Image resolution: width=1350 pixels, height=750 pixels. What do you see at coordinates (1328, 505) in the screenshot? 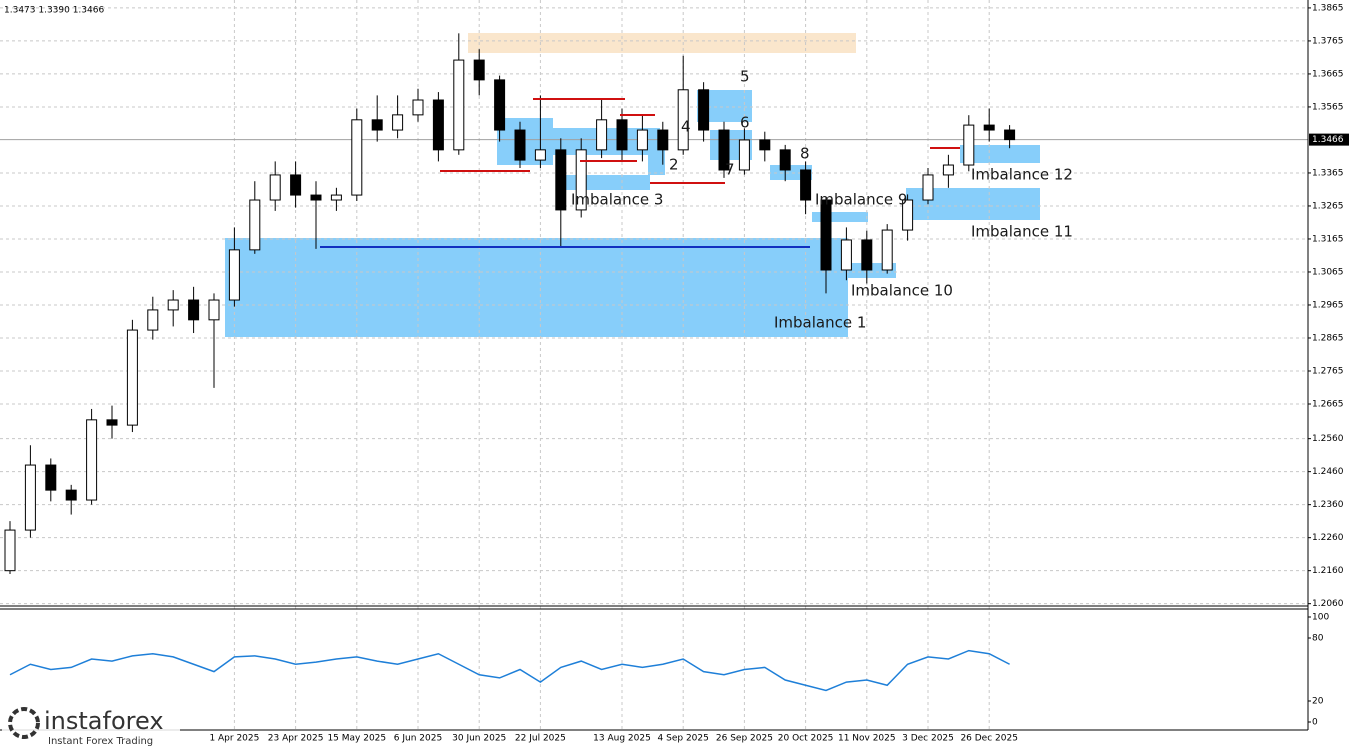
I see `y-tick-label: 1.2360` at bounding box center [1328, 505].